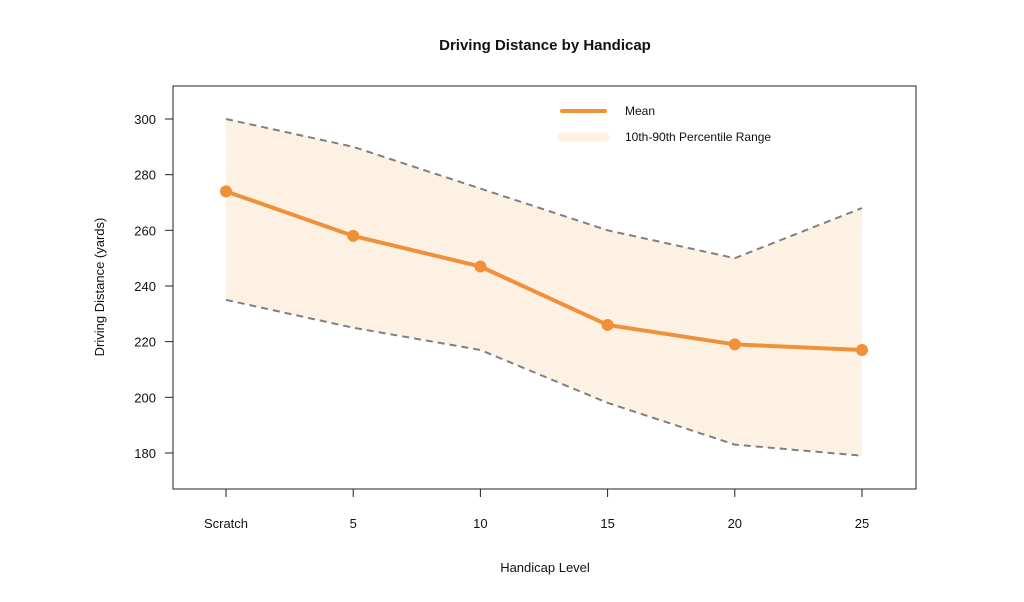 Image resolution: width=1024 pixels, height=602 pixels. I want to click on legend: Mean 10th-90th Percentile Range, so click(664, 124).